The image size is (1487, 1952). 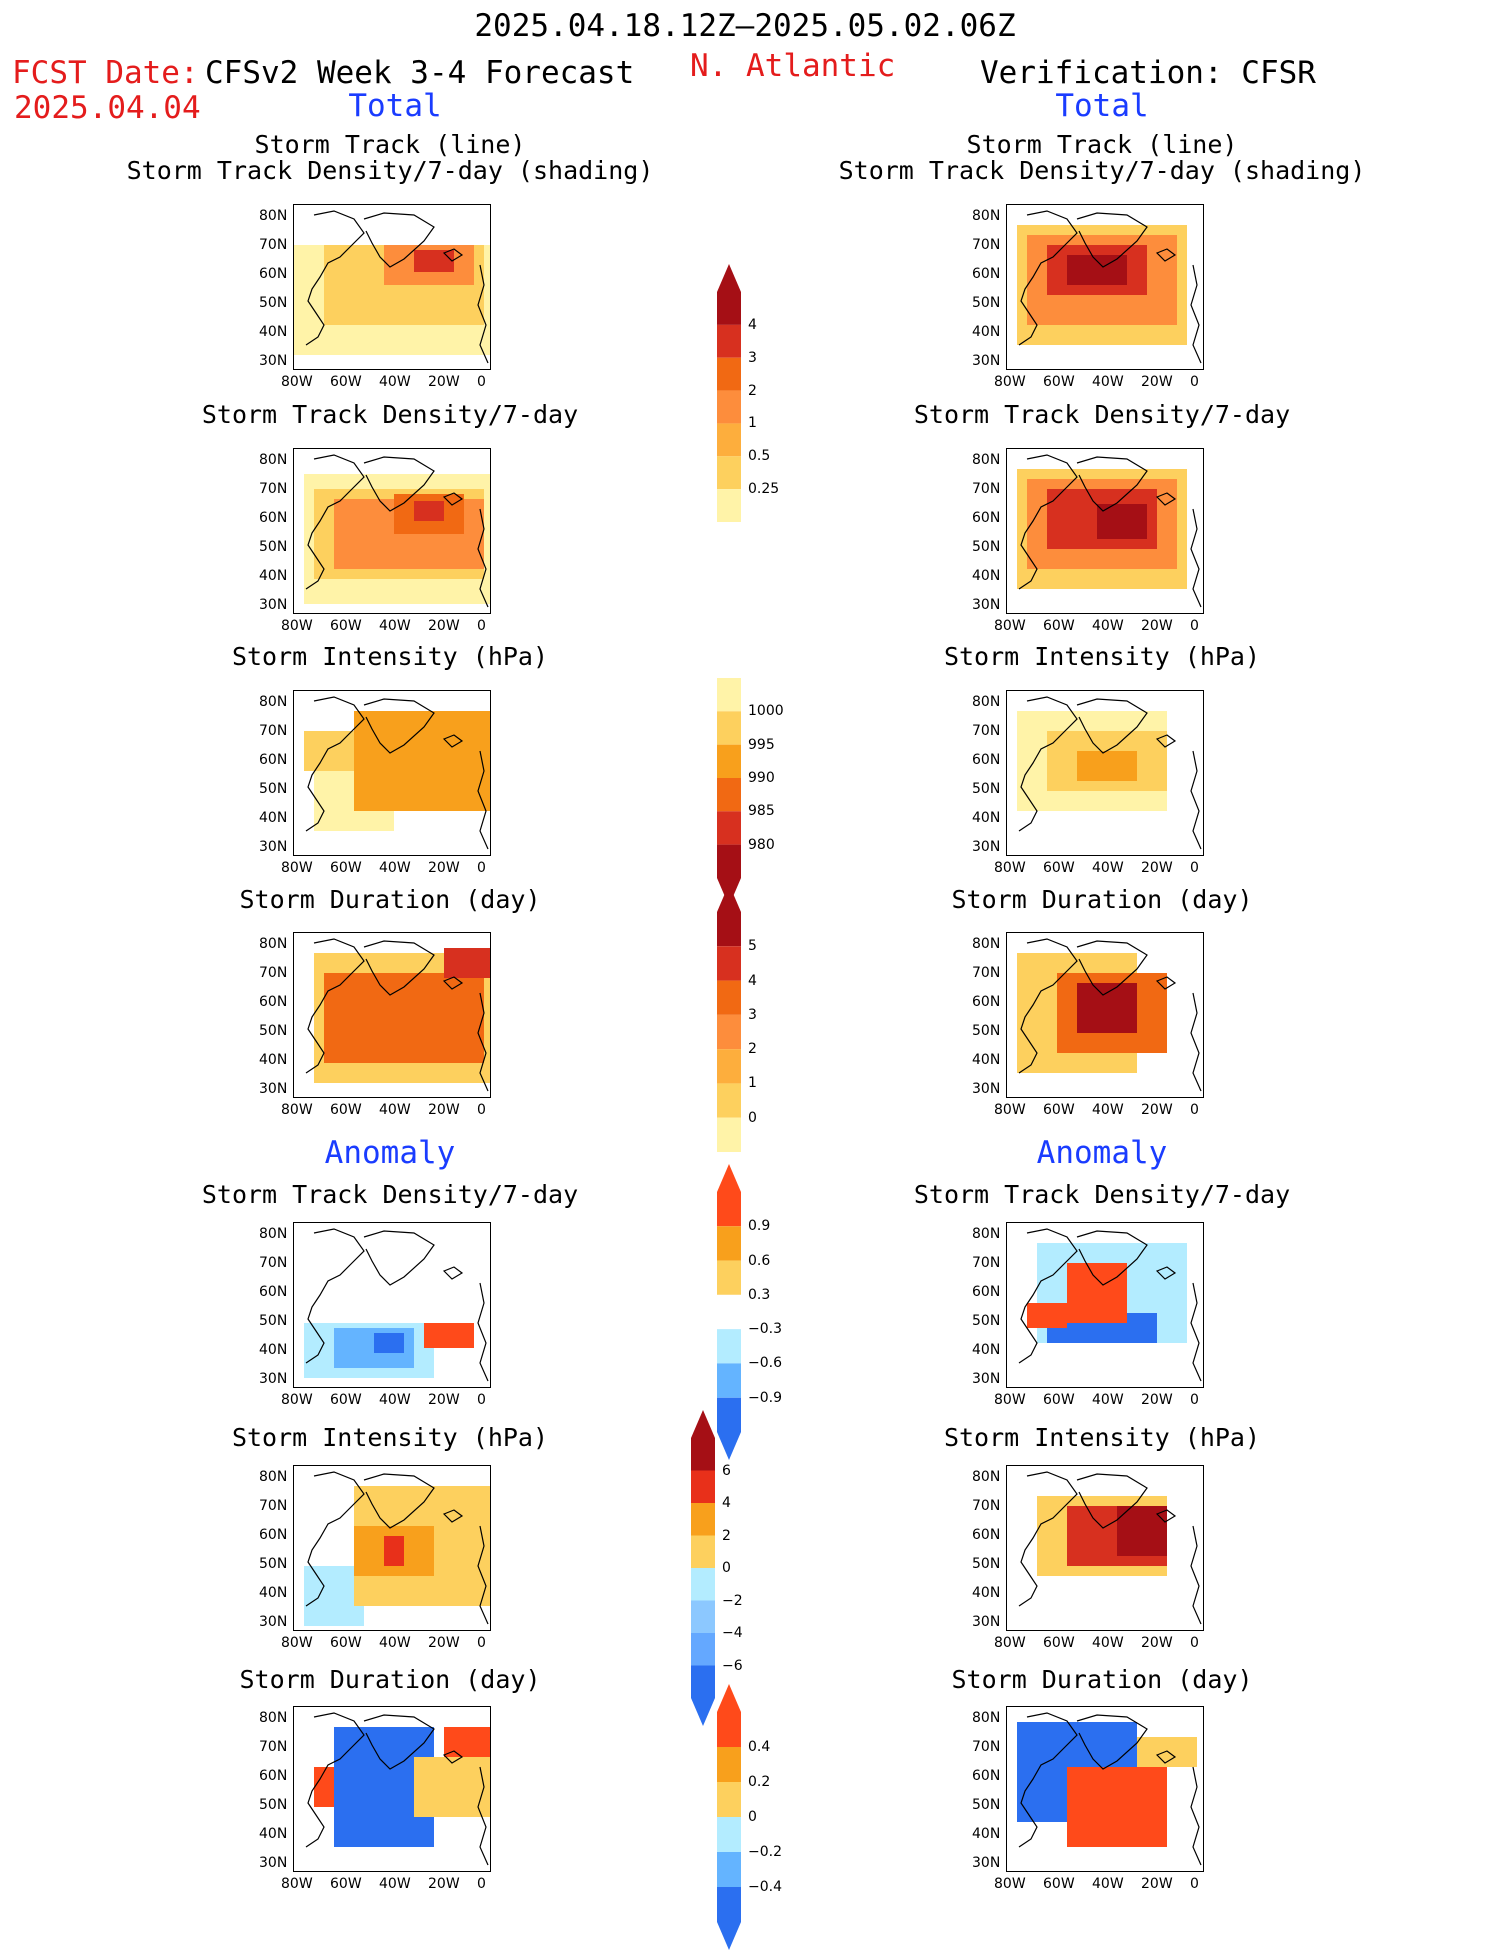 What do you see at coordinates (761, 844) in the screenshot?
I see `colorbar-label: 980` at bounding box center [761, 844].